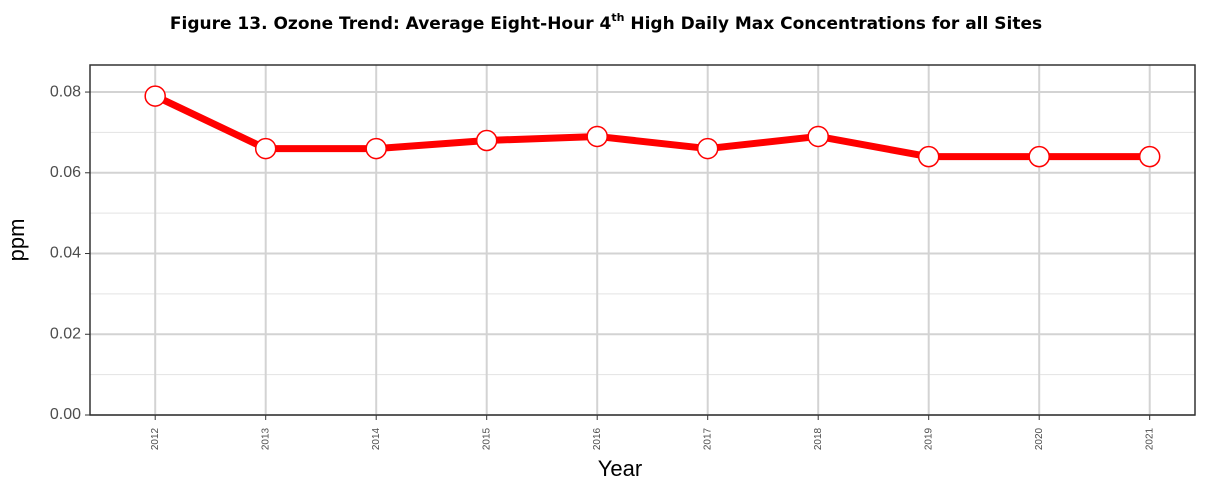  Describe the element at coordinates (1149, 438) in the screenshot. I see `x-tick-label: 2021` at that location.